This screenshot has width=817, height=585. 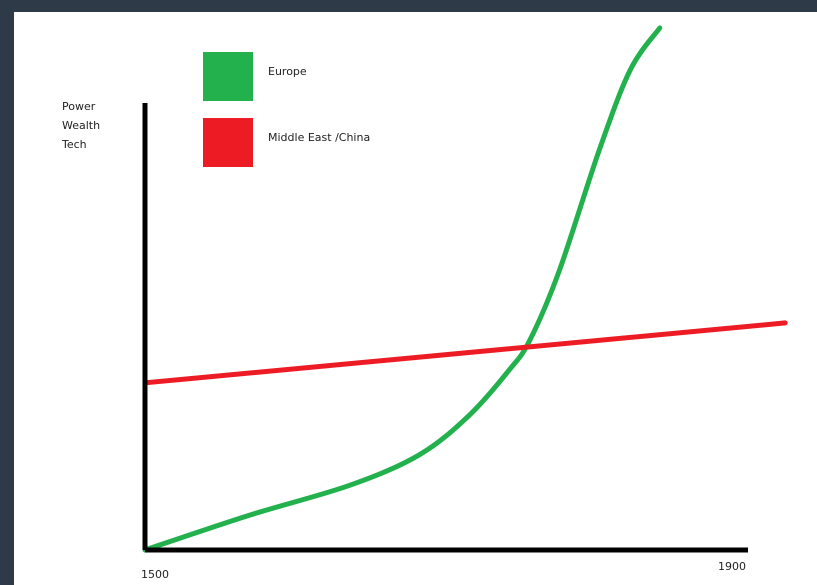 I want to click on x-tick-label: 1500, so click(x=155, y=574).